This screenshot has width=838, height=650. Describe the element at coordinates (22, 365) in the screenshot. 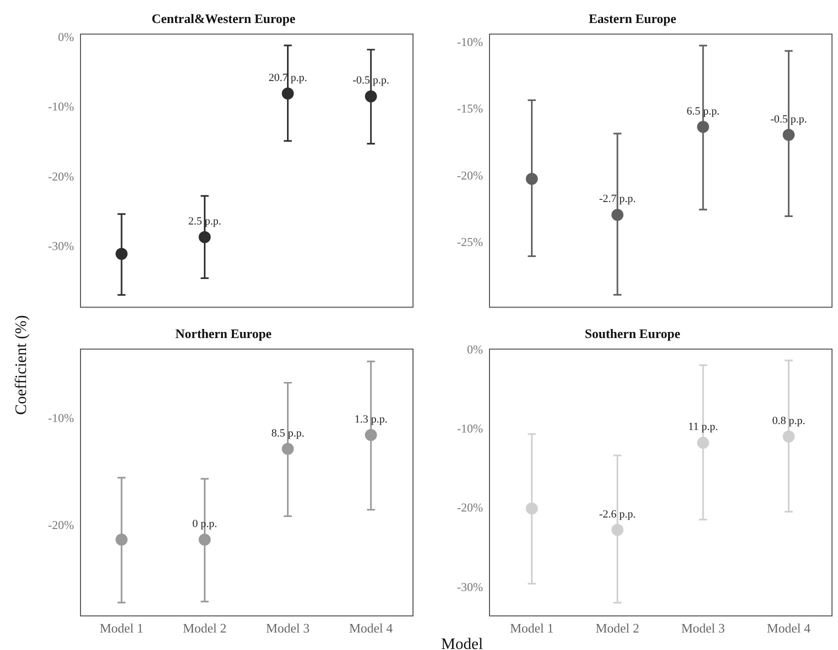

I see `y-axis-title: Coefficient (%)` at that location.